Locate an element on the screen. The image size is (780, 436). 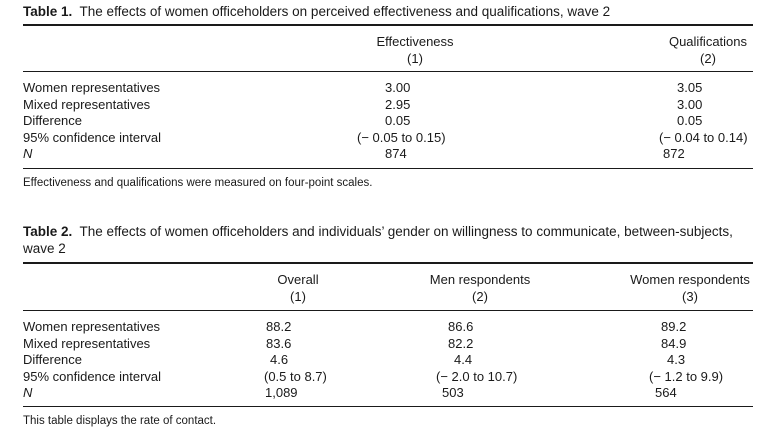
table2-title-cont: wave 2 is located at coordinates (44, 248).